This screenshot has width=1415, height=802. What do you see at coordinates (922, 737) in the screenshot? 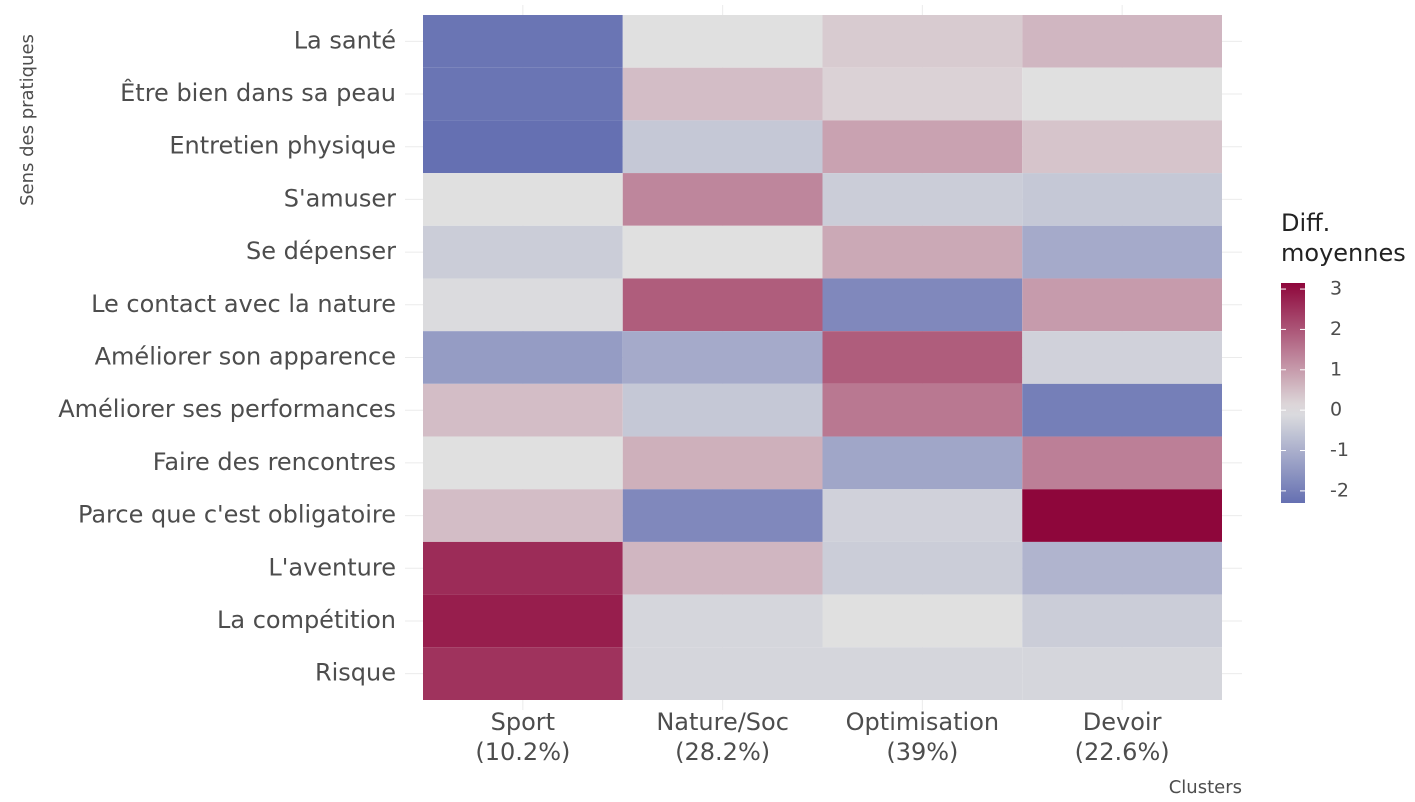
I see `x-tick-label: Optimisation (39%)` at bounding box center [922, 737].